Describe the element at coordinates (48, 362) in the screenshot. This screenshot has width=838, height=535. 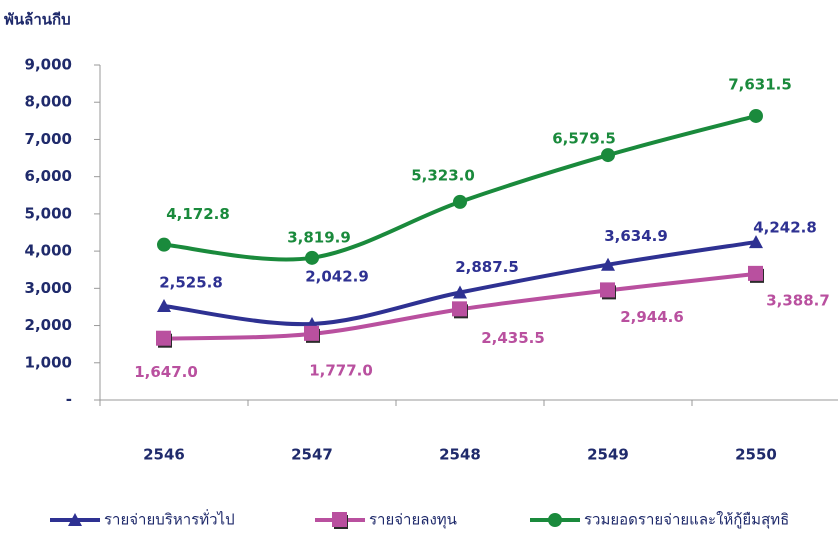
I see `y-tick-label: 1,000` at that location.